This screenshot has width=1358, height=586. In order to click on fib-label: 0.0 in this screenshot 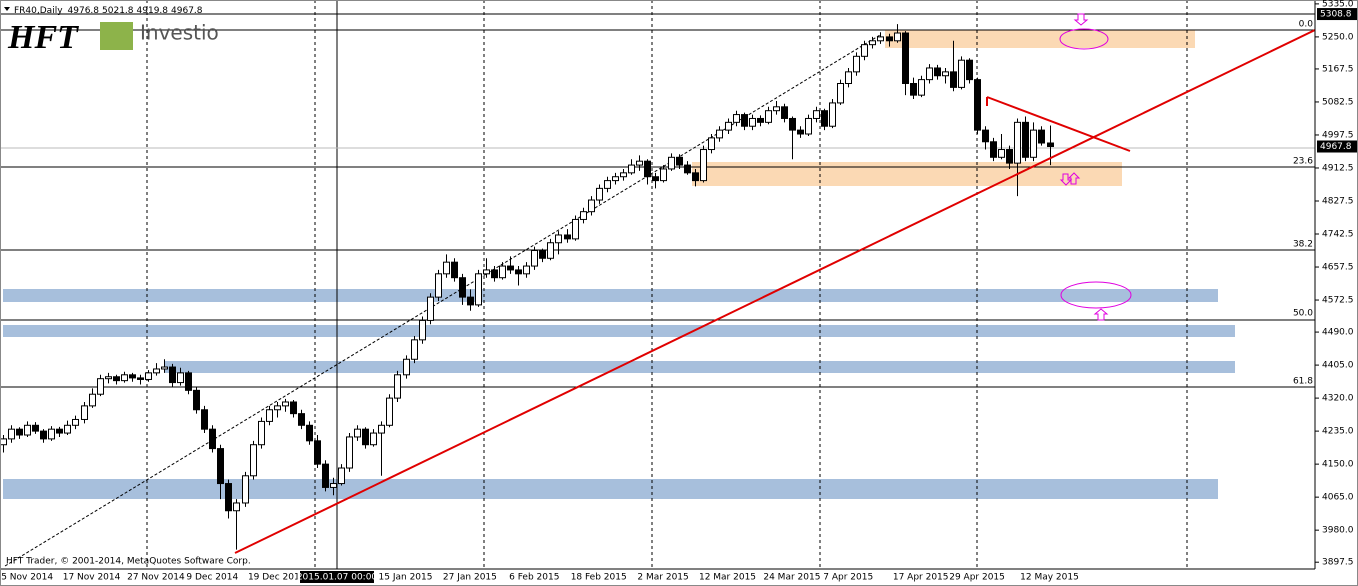, I will do `click(1306, 25)`.